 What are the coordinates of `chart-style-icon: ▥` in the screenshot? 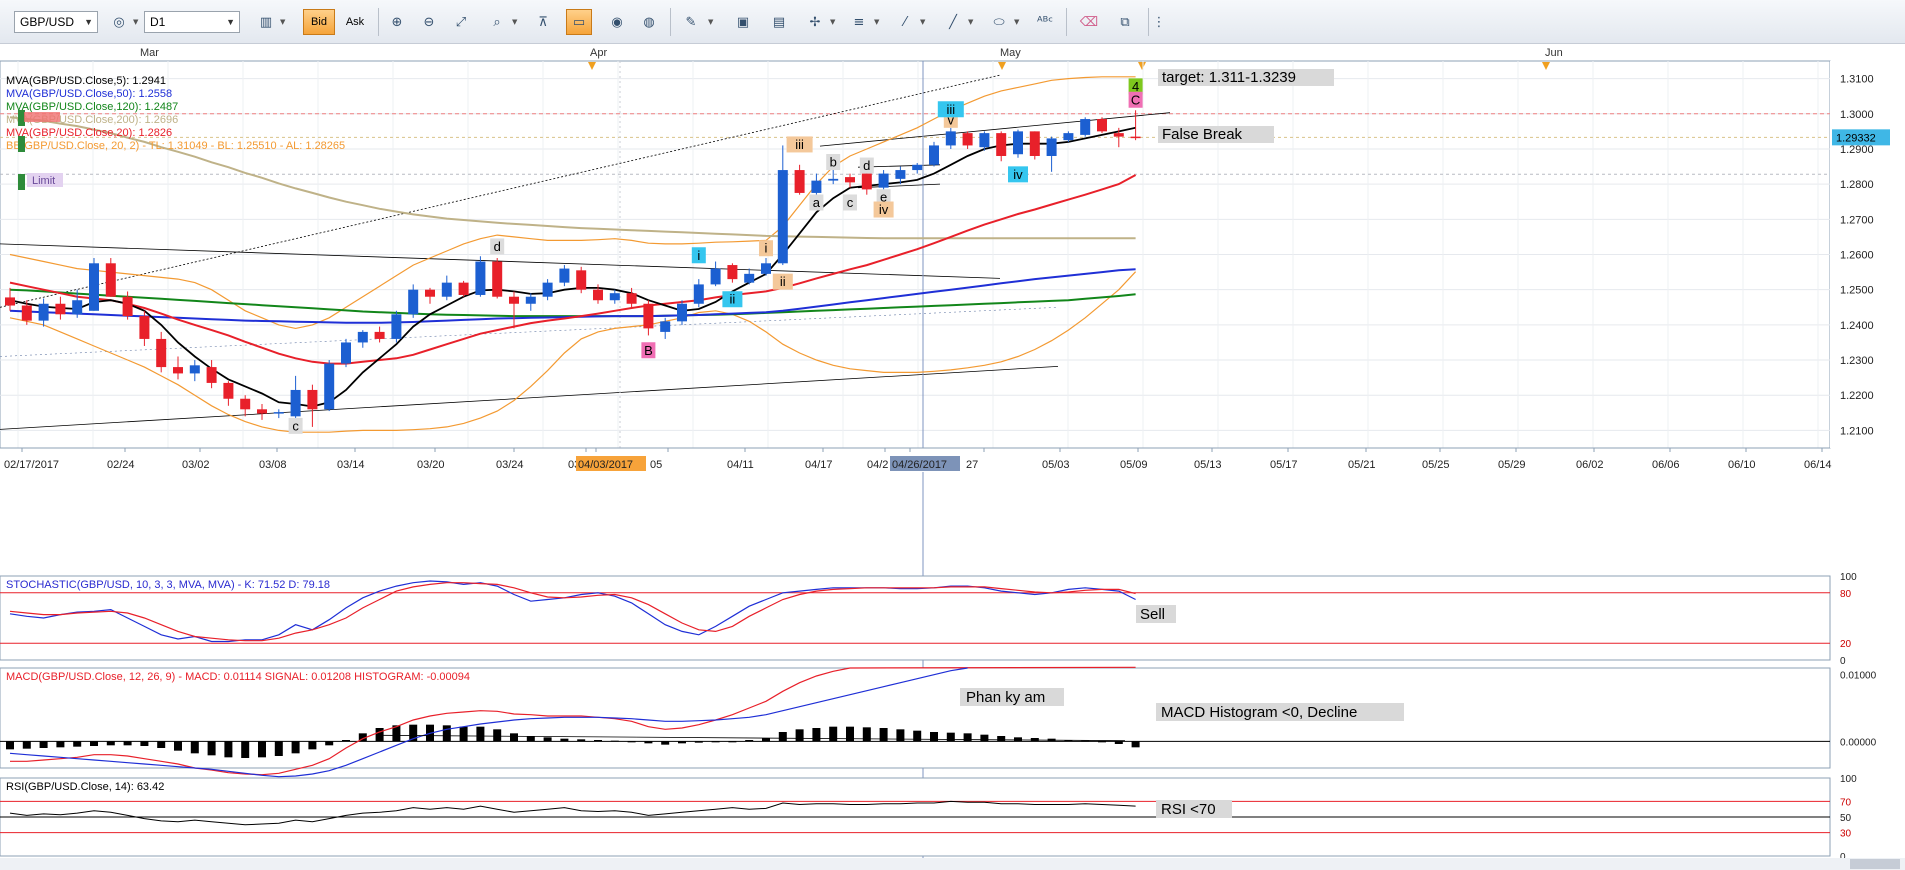 It's located at (266, 22).